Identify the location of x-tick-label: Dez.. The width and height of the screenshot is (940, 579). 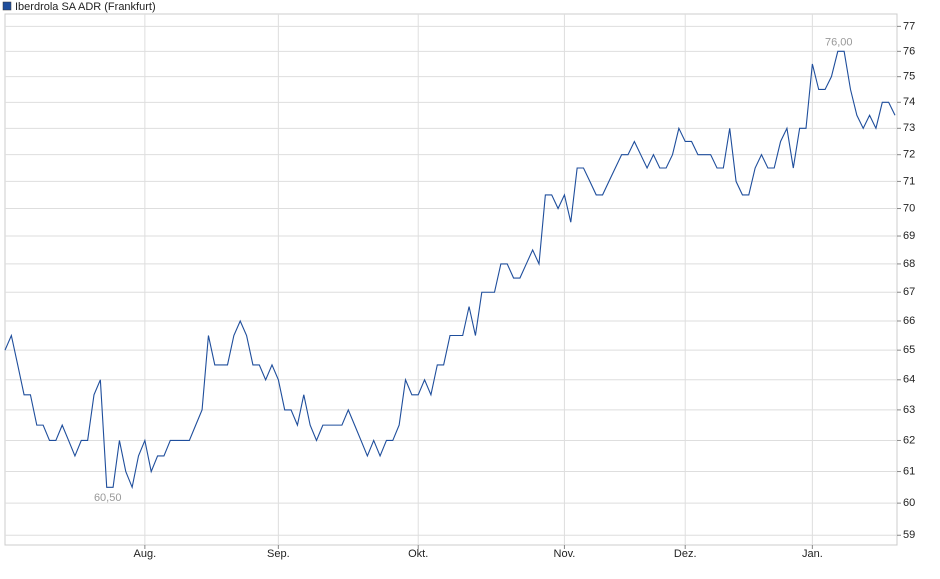
(685, 554).